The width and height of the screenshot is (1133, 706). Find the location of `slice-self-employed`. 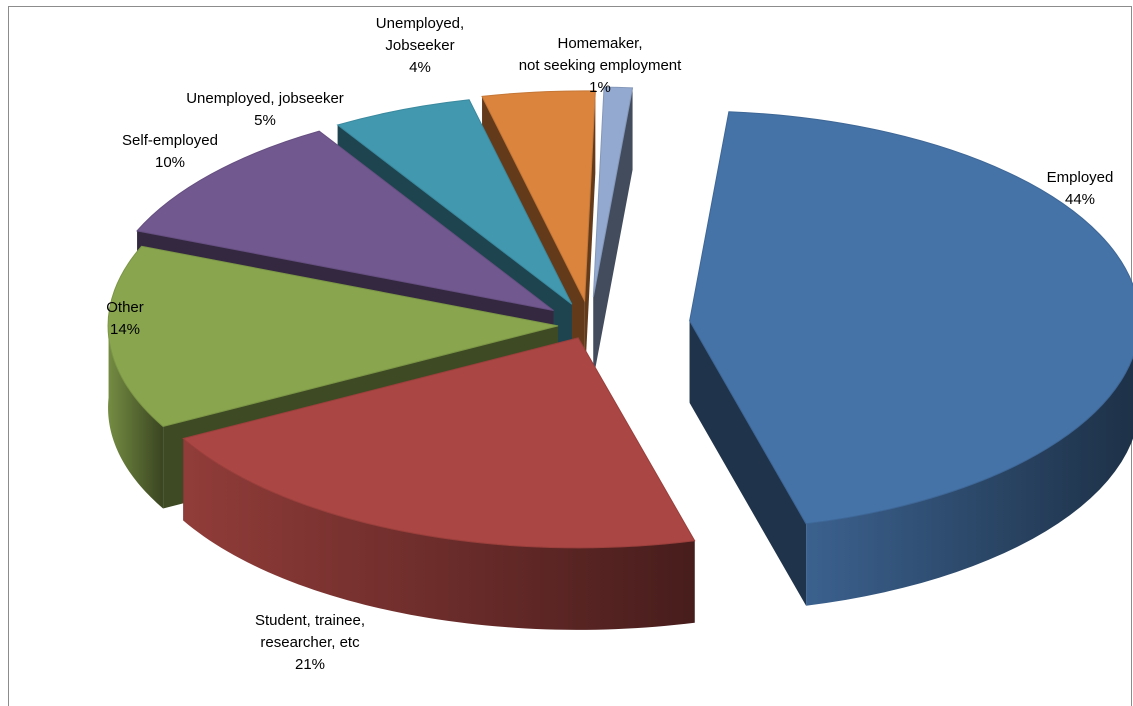

slice-self-employed is located at coordinates (345, 220).